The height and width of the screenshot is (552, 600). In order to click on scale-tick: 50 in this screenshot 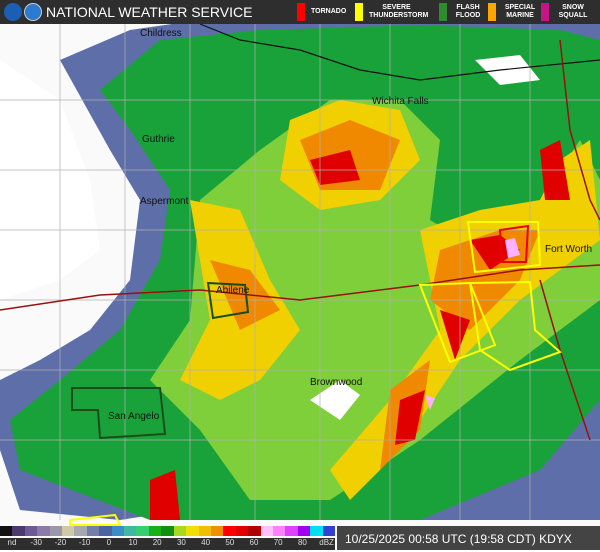, I will do `click(230, 542)`.